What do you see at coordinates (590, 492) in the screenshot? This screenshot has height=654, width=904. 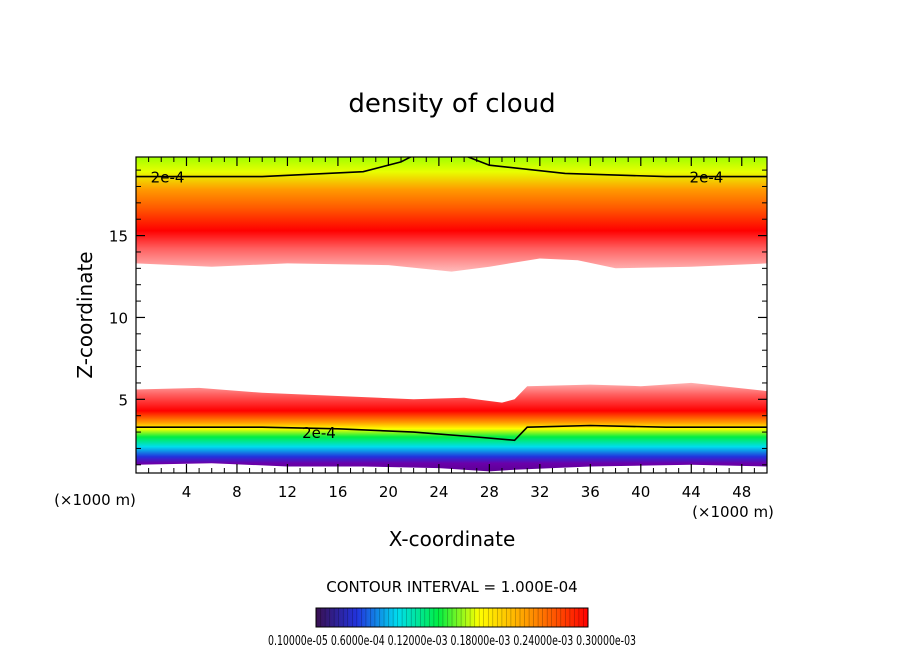 I see `x-tick-label: 36` at bounding box center [590, 492].